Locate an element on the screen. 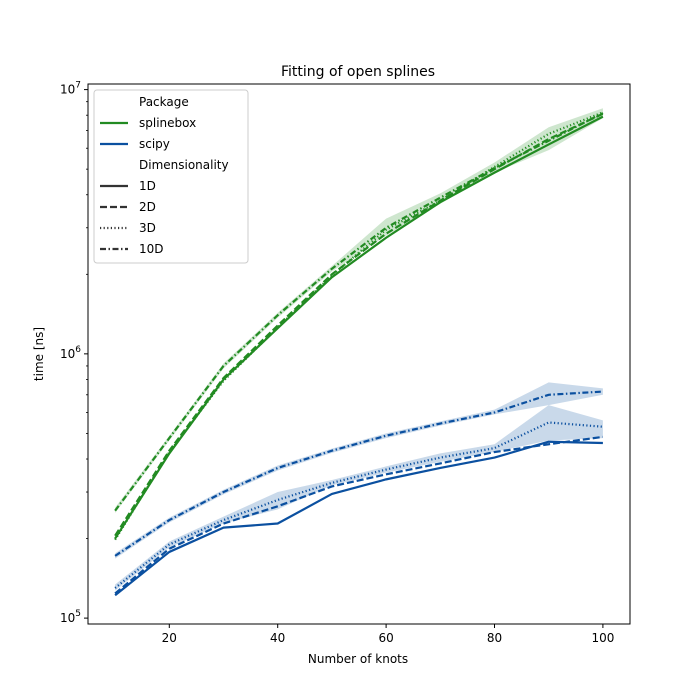 This screenshot has height=700, width=700. y-tick-label: 10⁷ is located at coordinates (70, 89).